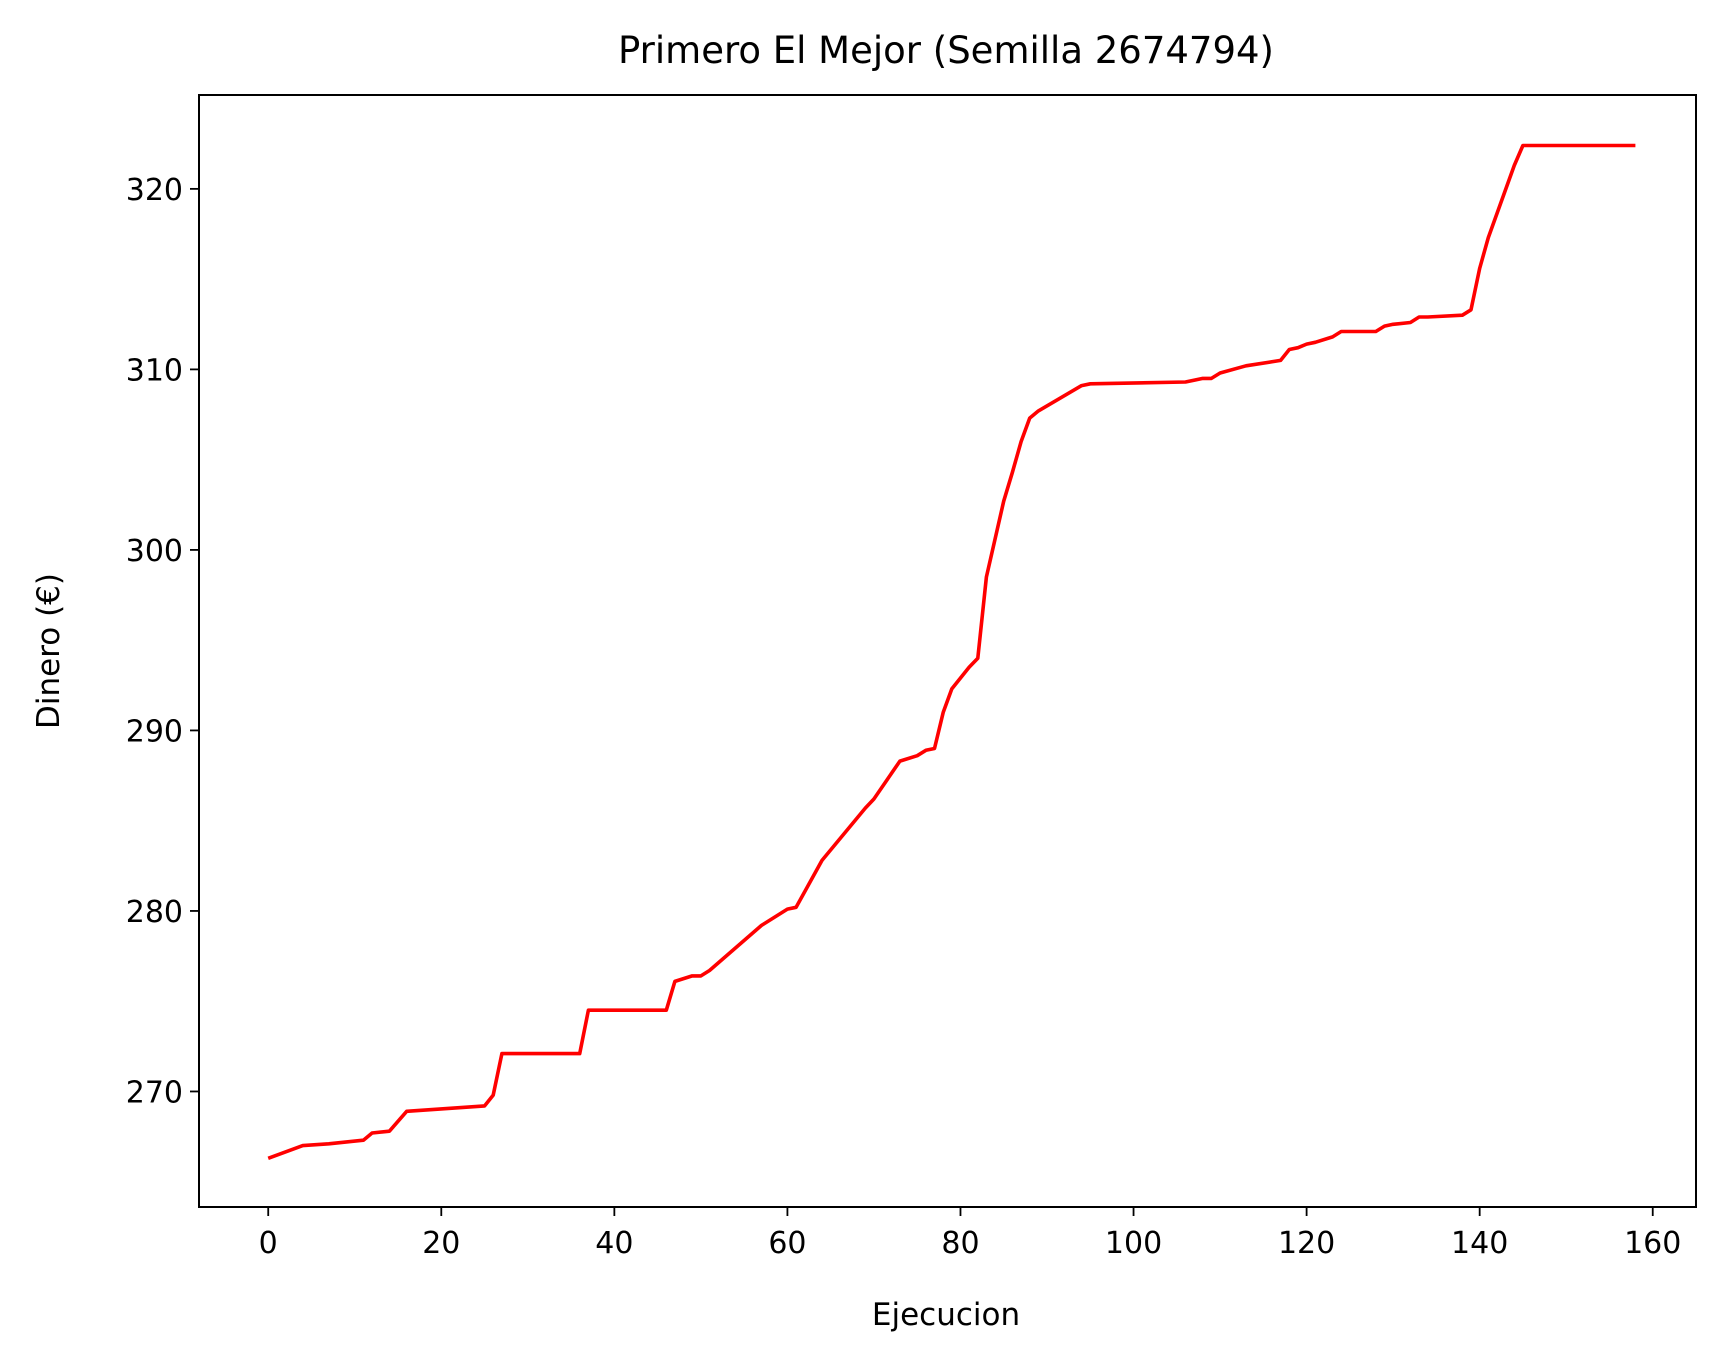 The height and width of the screenshot is (1361, 1715). What do you see at coordinates (268, 1243) in the screenshot?
I see `x-tick-label: 0` at bounding box center [268, 1243].